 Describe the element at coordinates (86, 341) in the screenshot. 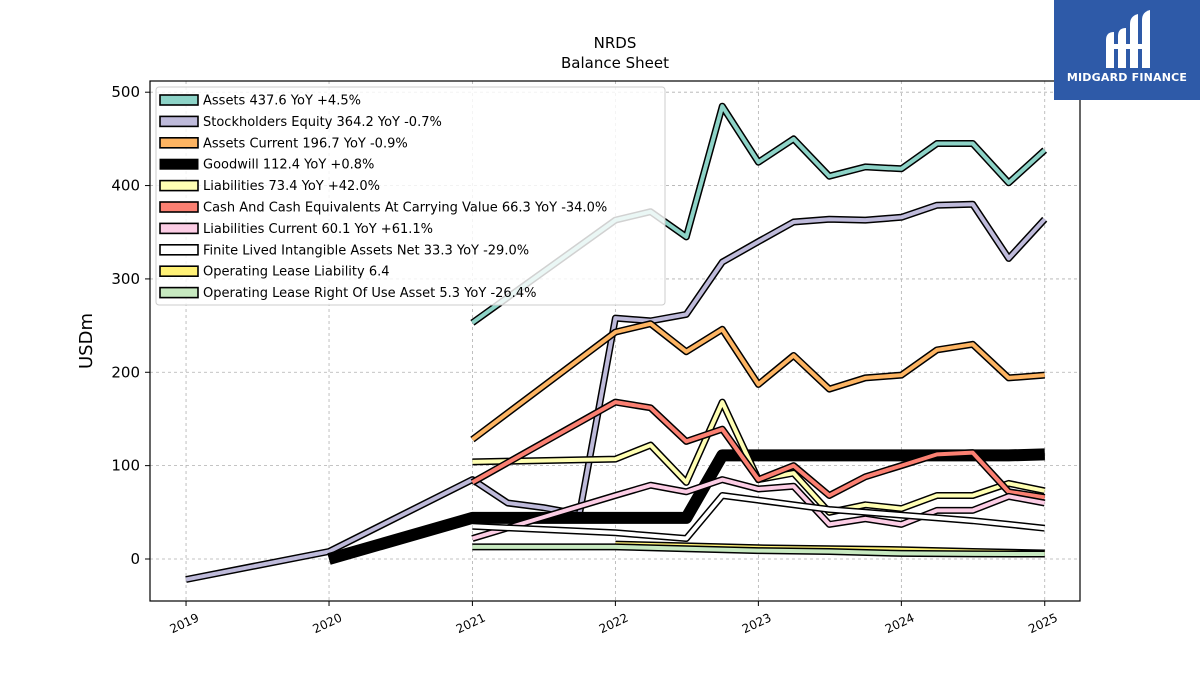

I see `y-axis-label: USDm` at that location.